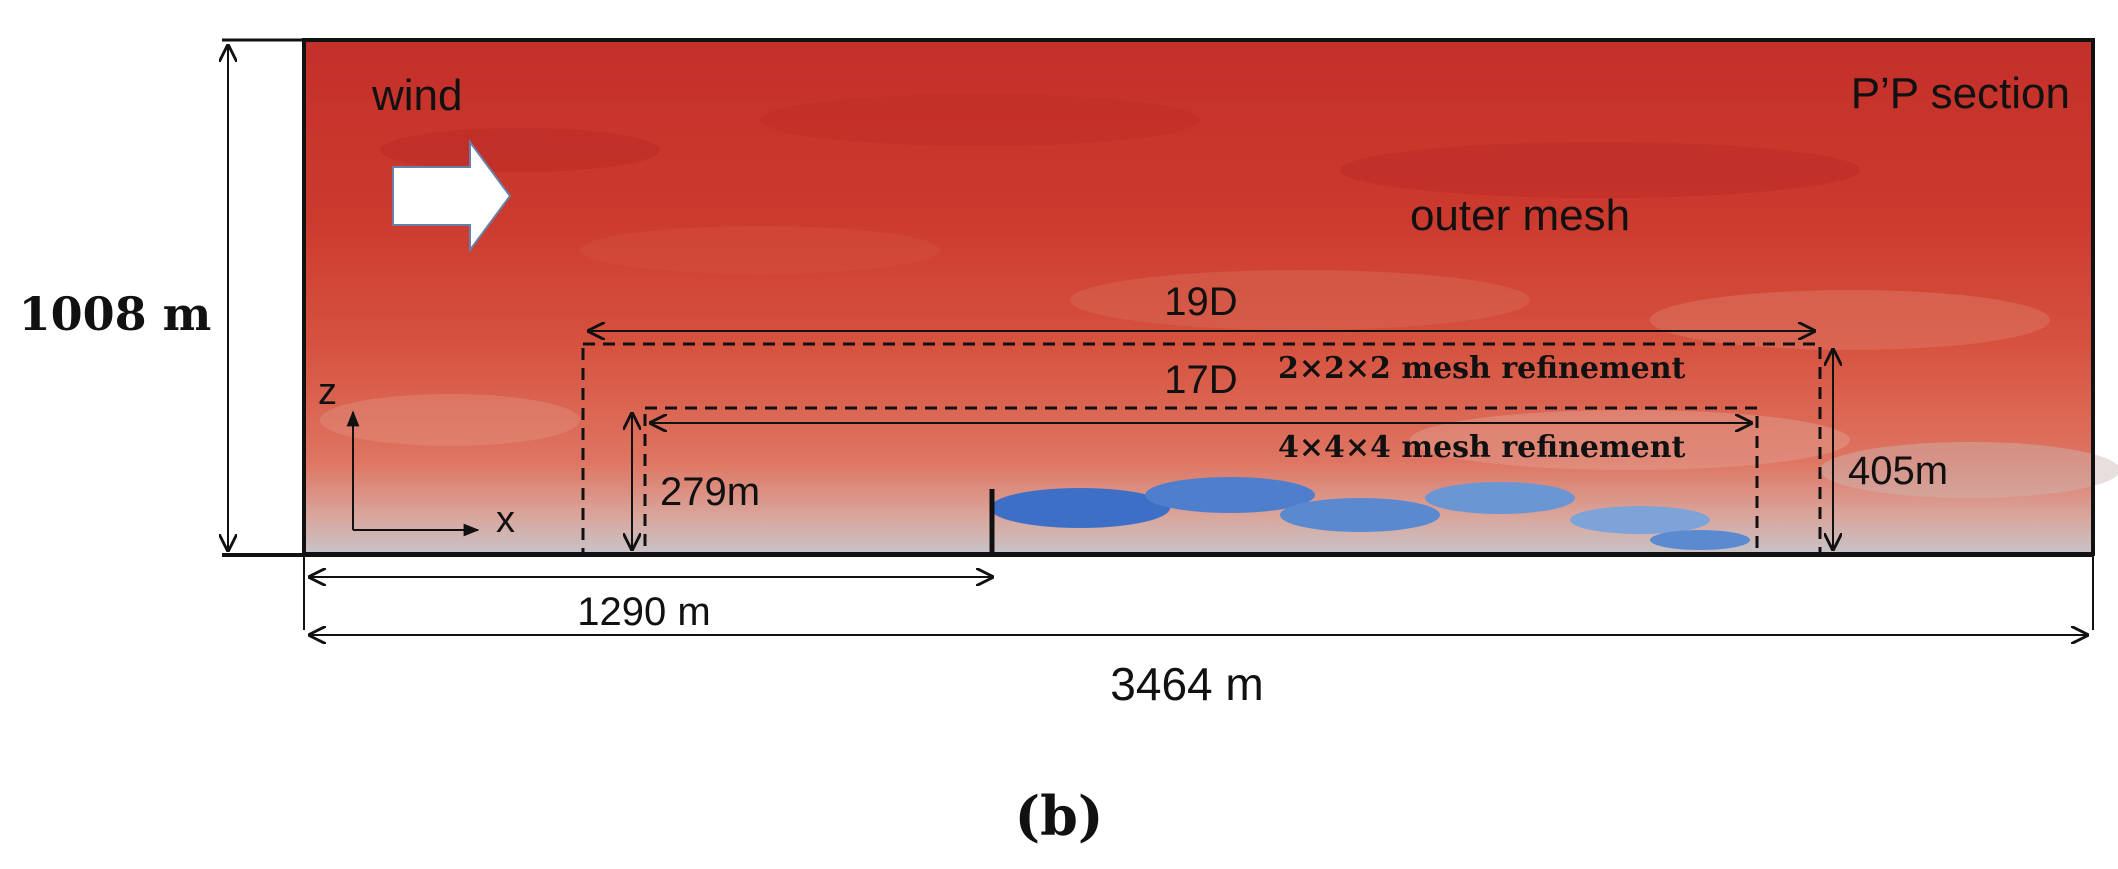 The width and height of the screenshot is (2118, 869). Describe the element at coordinates (1898, 471) in the screenshot. I see `outer-refinement-height-label: 405m` at that location.